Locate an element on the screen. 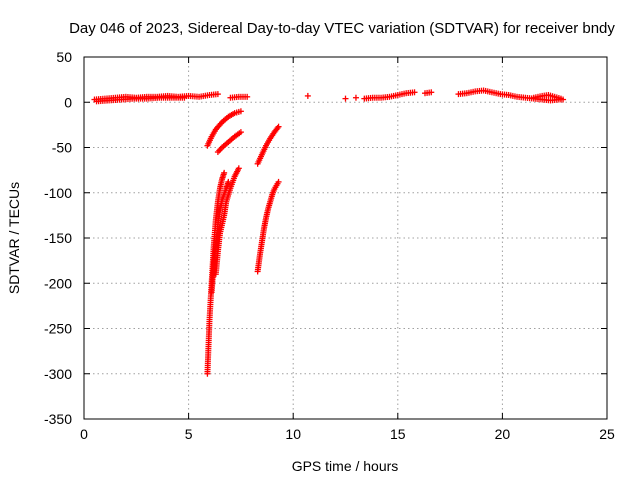 This screenshot has height=480, width=640. y-tick-label: 50 is located at coordinates (64, 57).